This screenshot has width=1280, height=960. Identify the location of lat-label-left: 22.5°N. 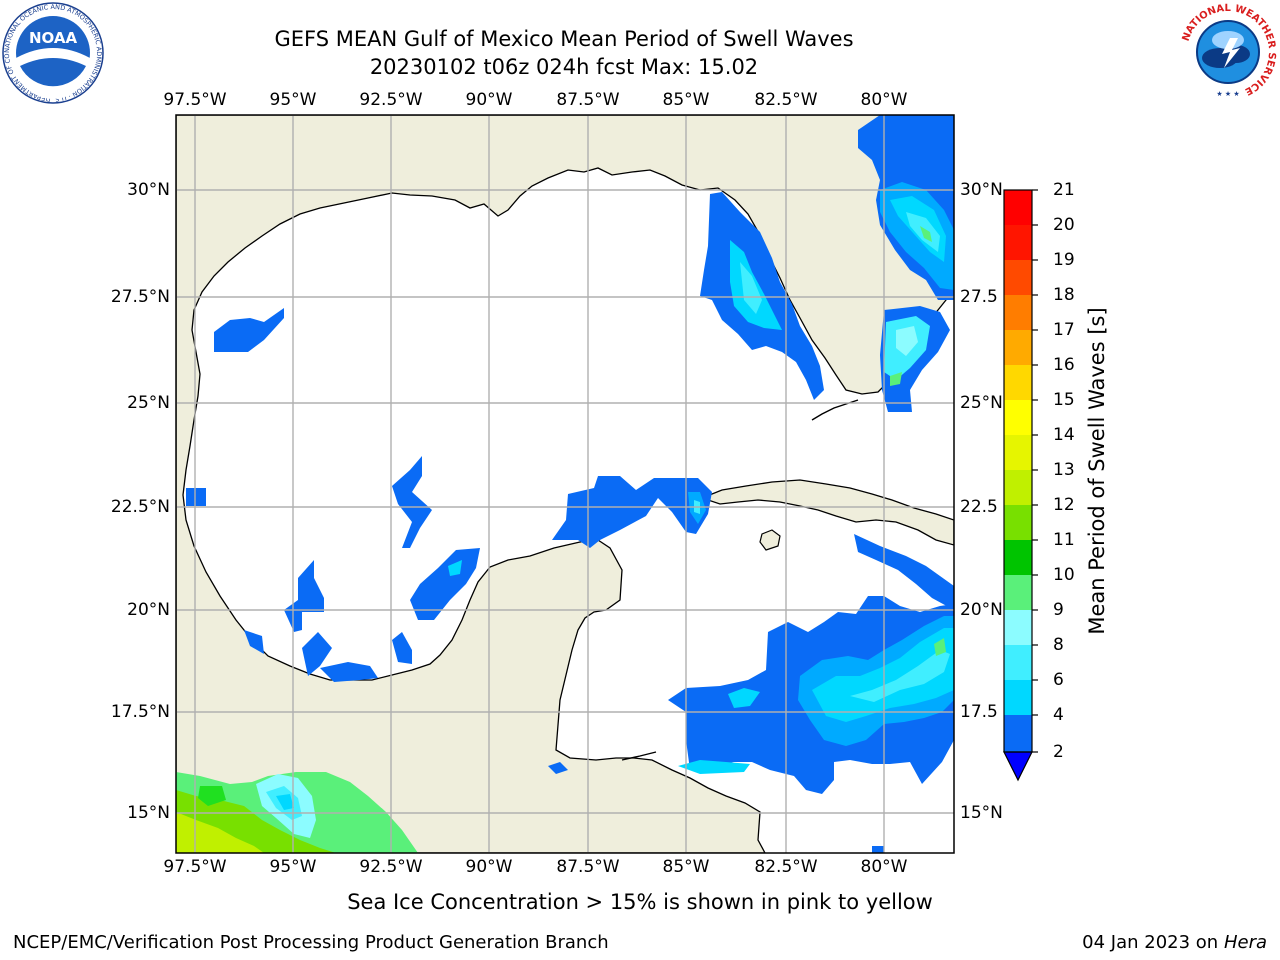
(140, 507).